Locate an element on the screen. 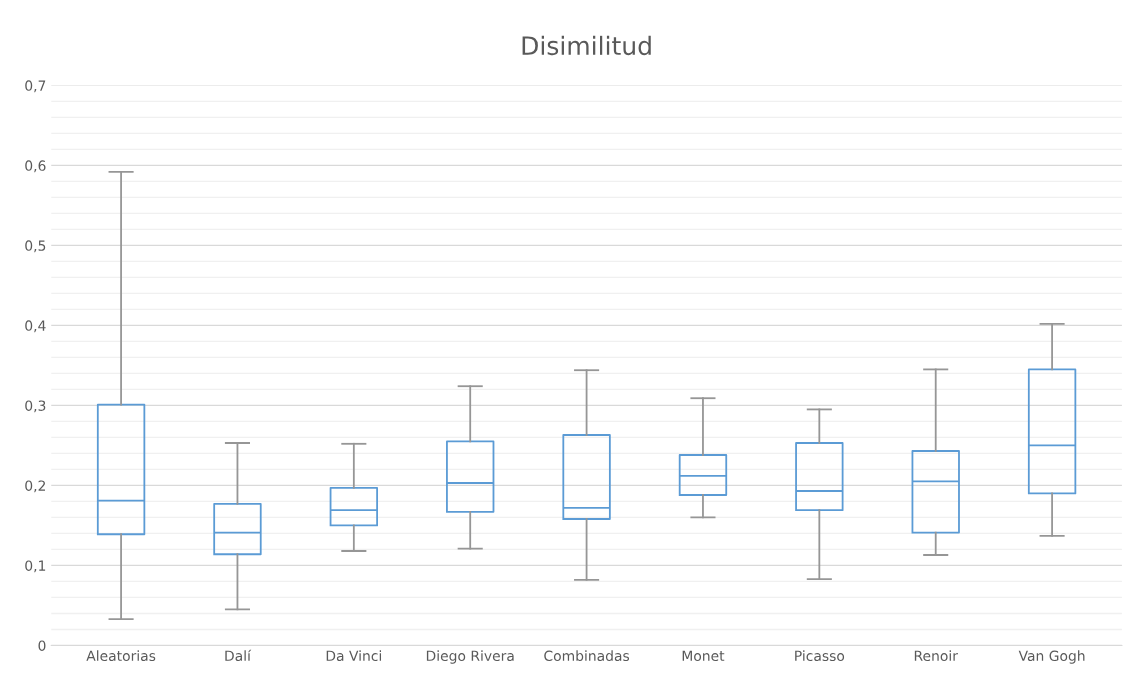  y-tick-label: 0,1 is located at coordinates (35, 566).